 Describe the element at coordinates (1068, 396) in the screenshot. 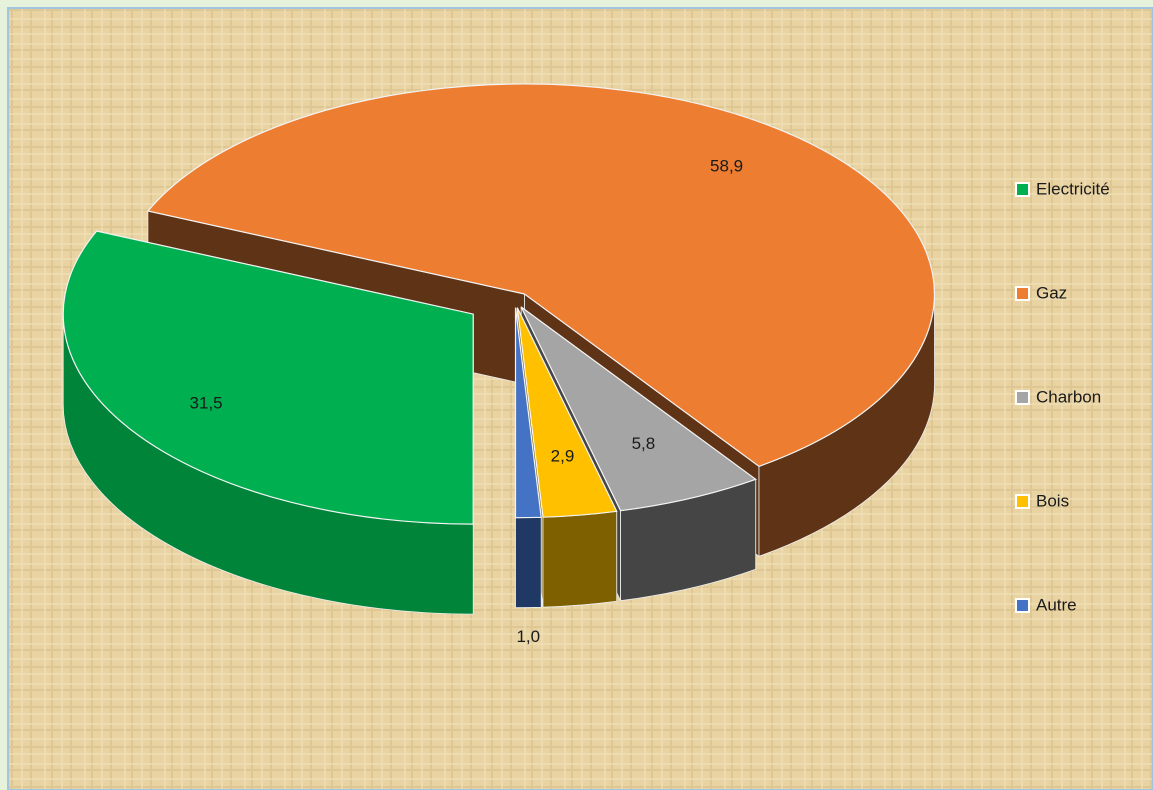

I see `legend-label: Charbon` at that location.